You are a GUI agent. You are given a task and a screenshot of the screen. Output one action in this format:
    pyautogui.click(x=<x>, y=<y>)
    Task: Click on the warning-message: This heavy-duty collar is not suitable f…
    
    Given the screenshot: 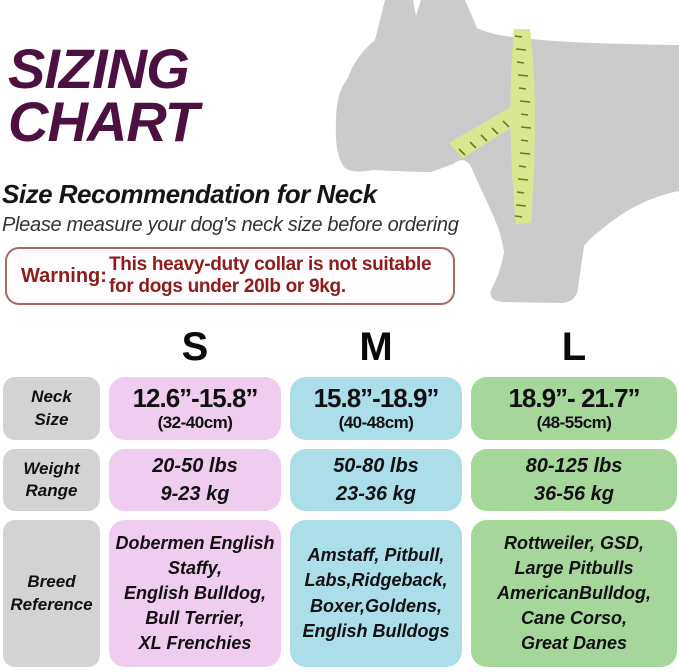 What is the action you would take?
    pyautogui.click(x=270, y=275)
    